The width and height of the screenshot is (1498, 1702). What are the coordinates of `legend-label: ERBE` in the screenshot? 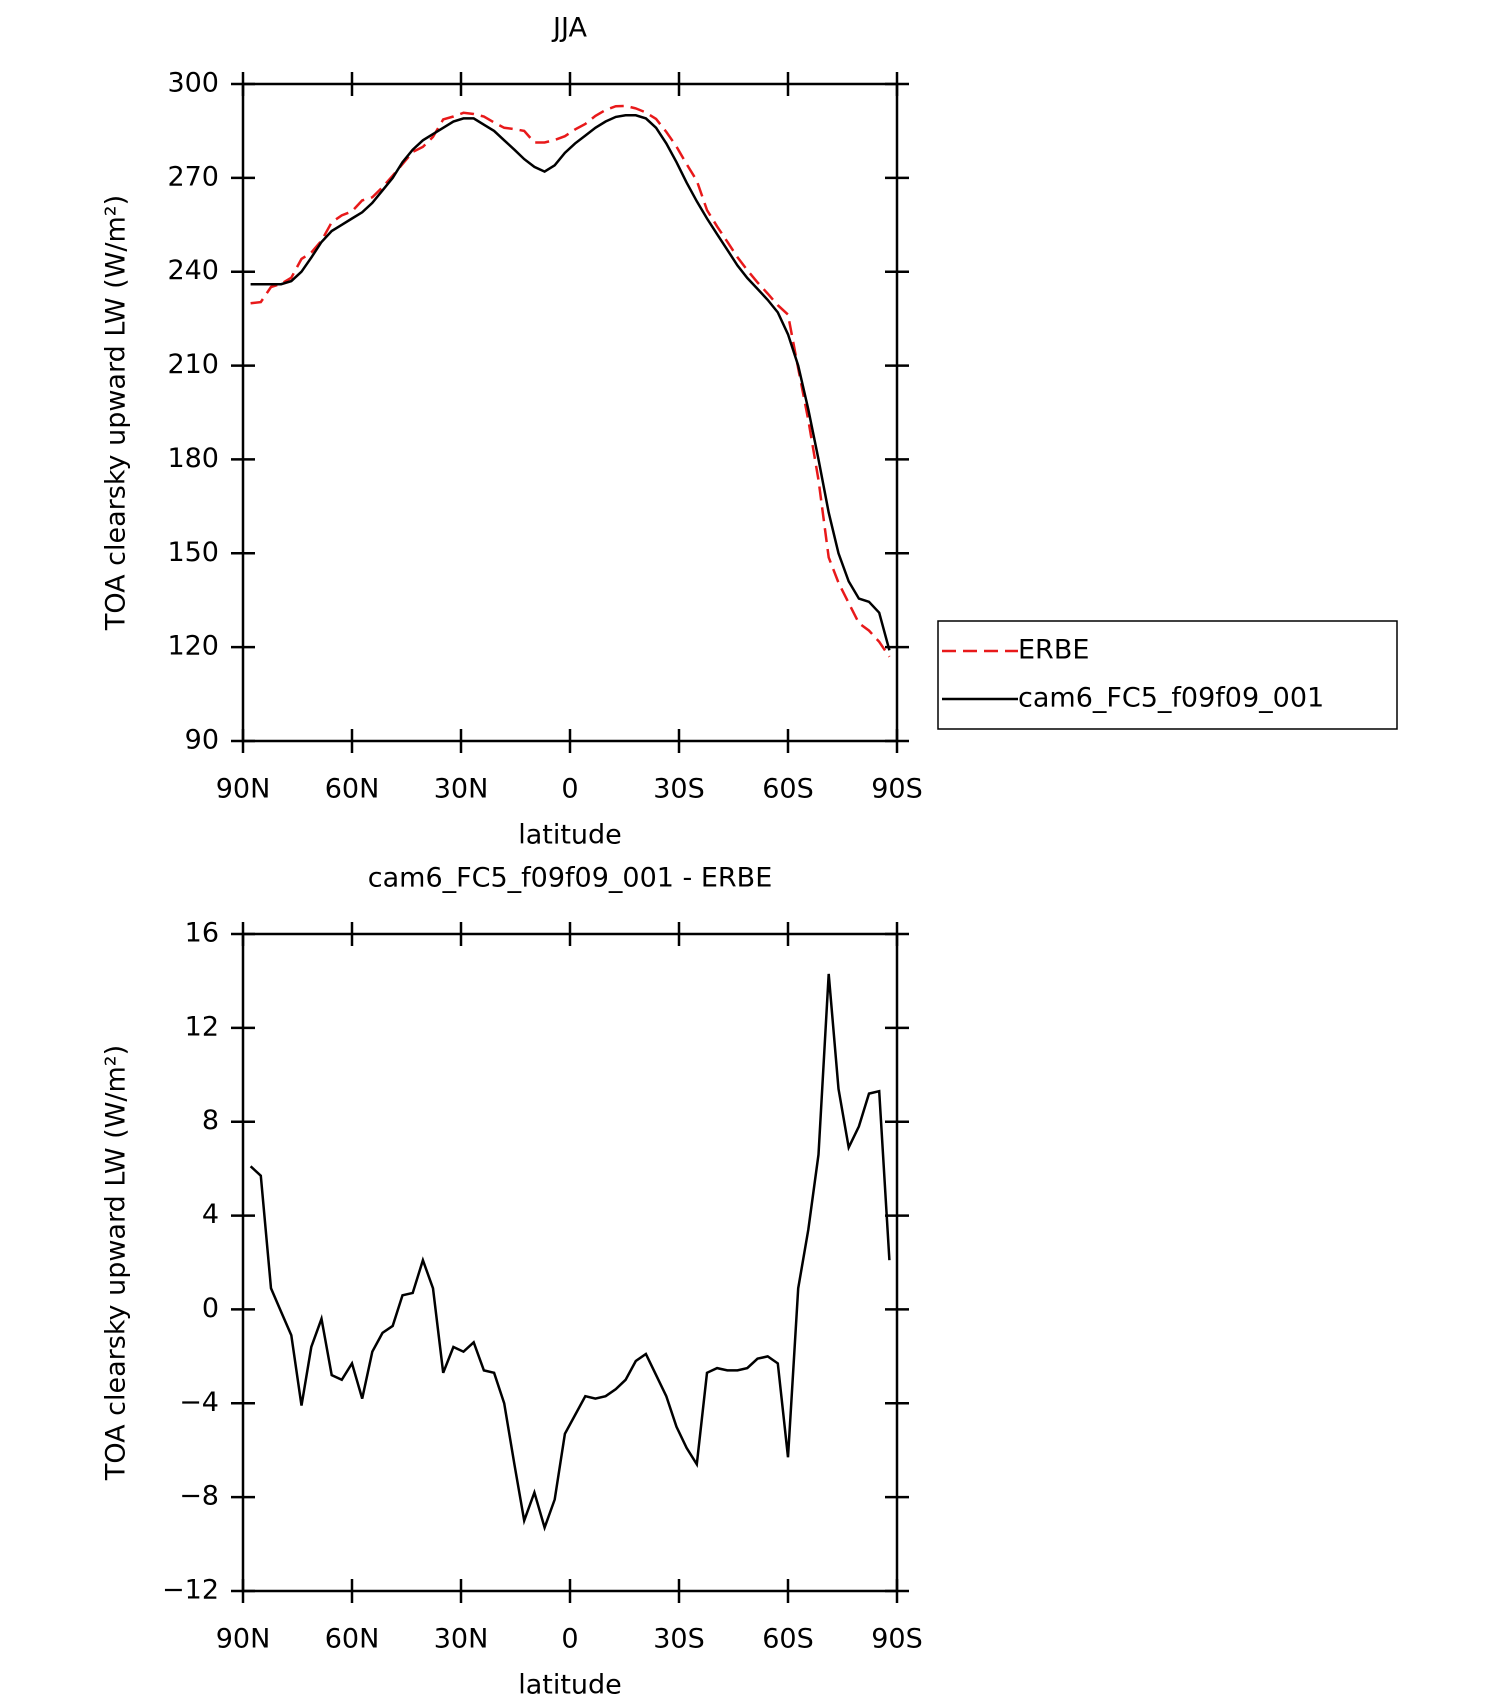 It's located at (1053, 650).